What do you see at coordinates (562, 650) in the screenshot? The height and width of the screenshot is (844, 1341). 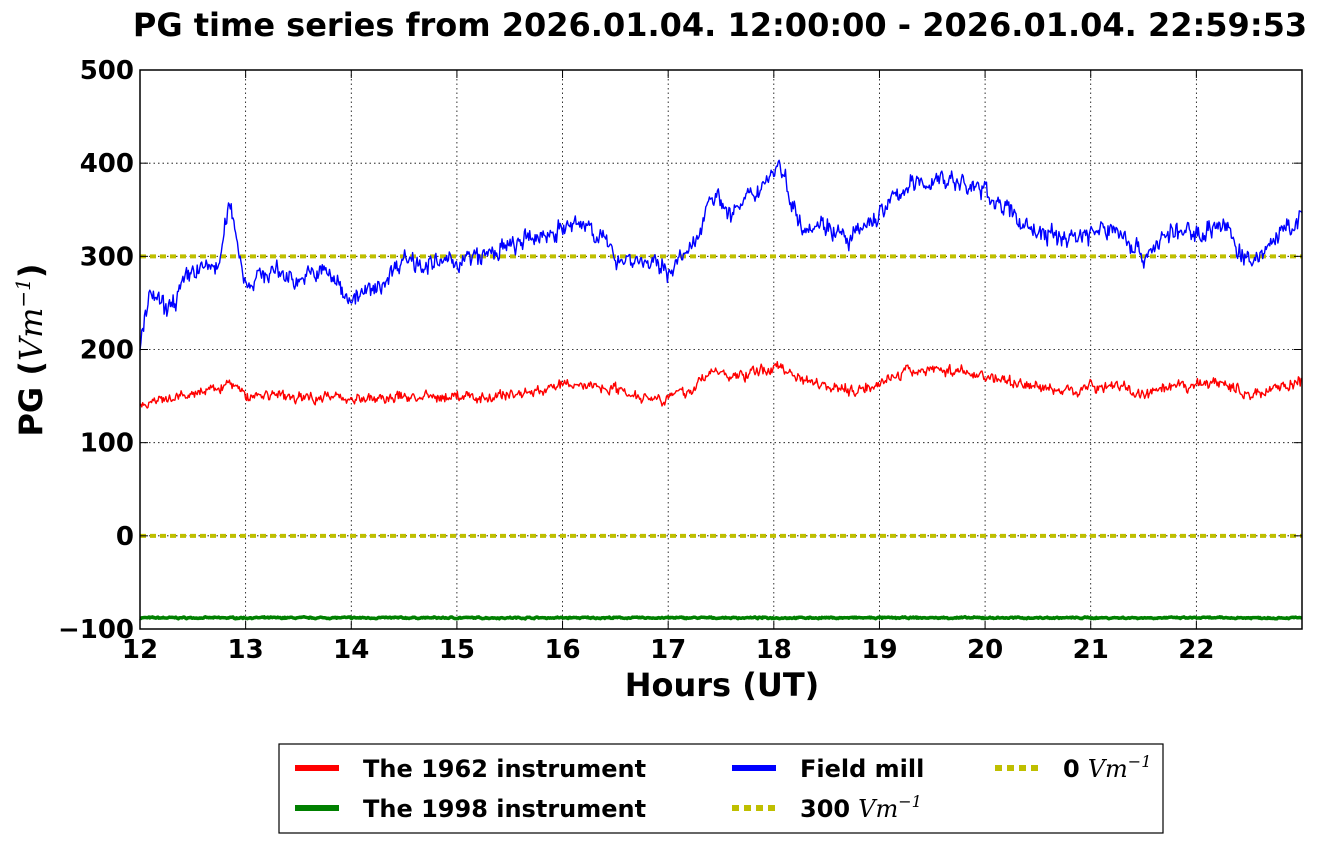 I see `x-tick-label: 16` at bounding box center [562, 650].